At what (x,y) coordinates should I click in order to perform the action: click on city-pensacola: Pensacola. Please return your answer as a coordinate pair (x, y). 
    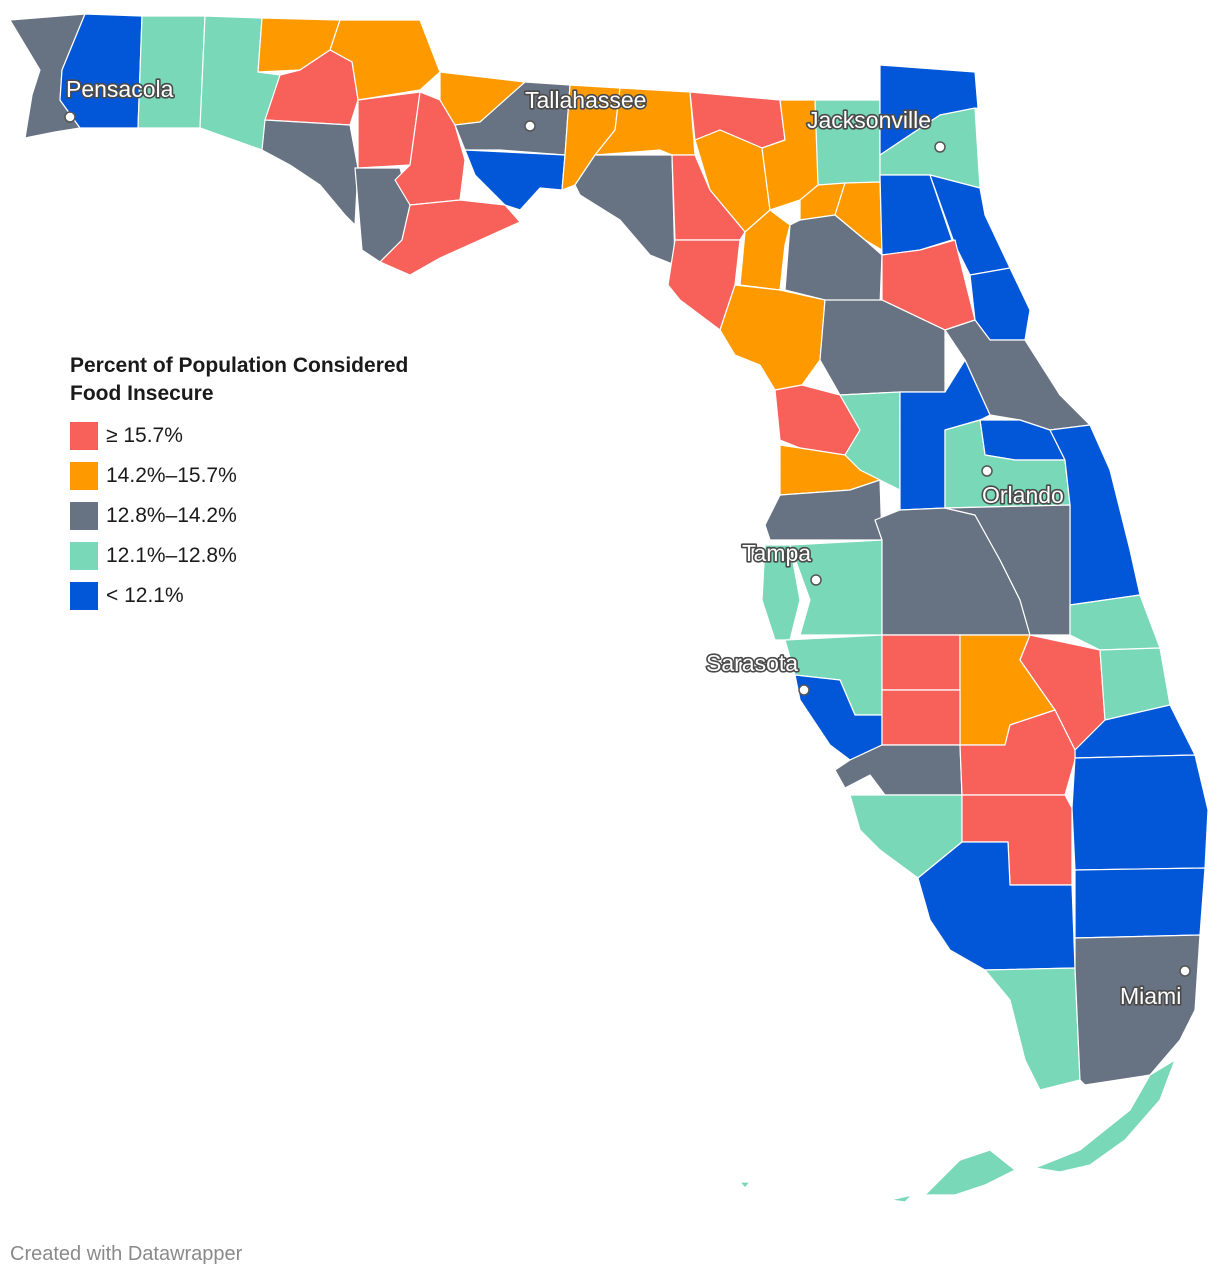
    Looking at the image, I should click on (119, 98).